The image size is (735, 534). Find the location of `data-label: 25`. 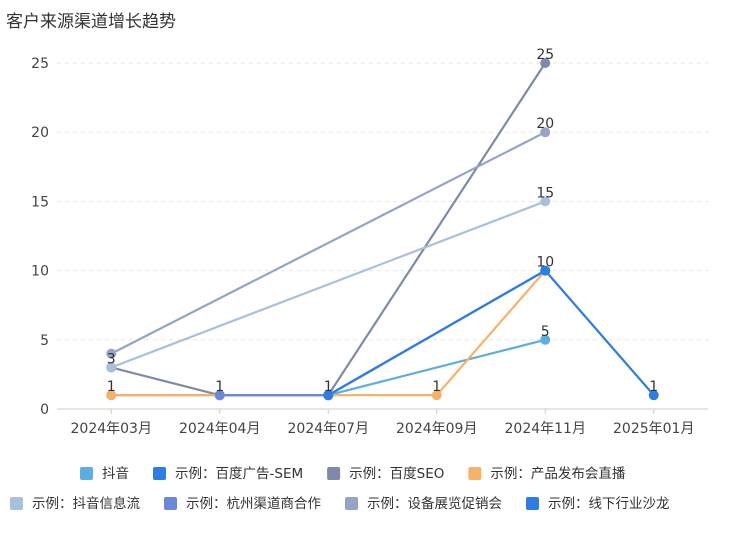

data-label: 25 is located at coordinates (545, 55).